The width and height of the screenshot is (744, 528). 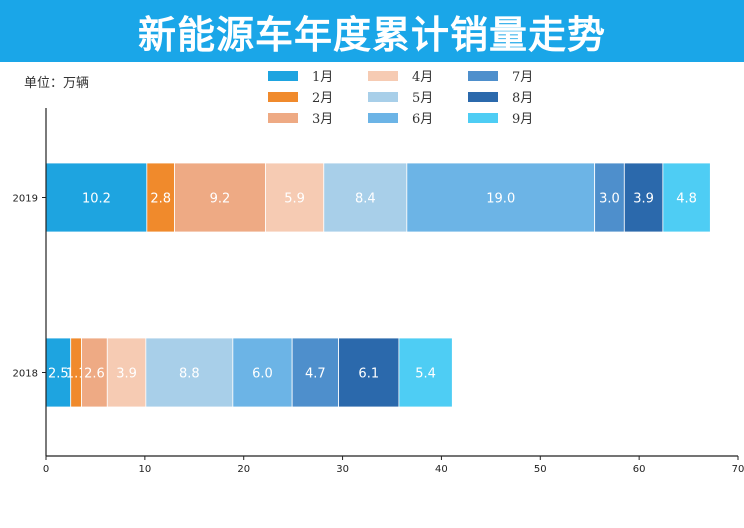 I want to click on chart-title: 新能源车年度累计销量走势, so click(x=371, y=34).